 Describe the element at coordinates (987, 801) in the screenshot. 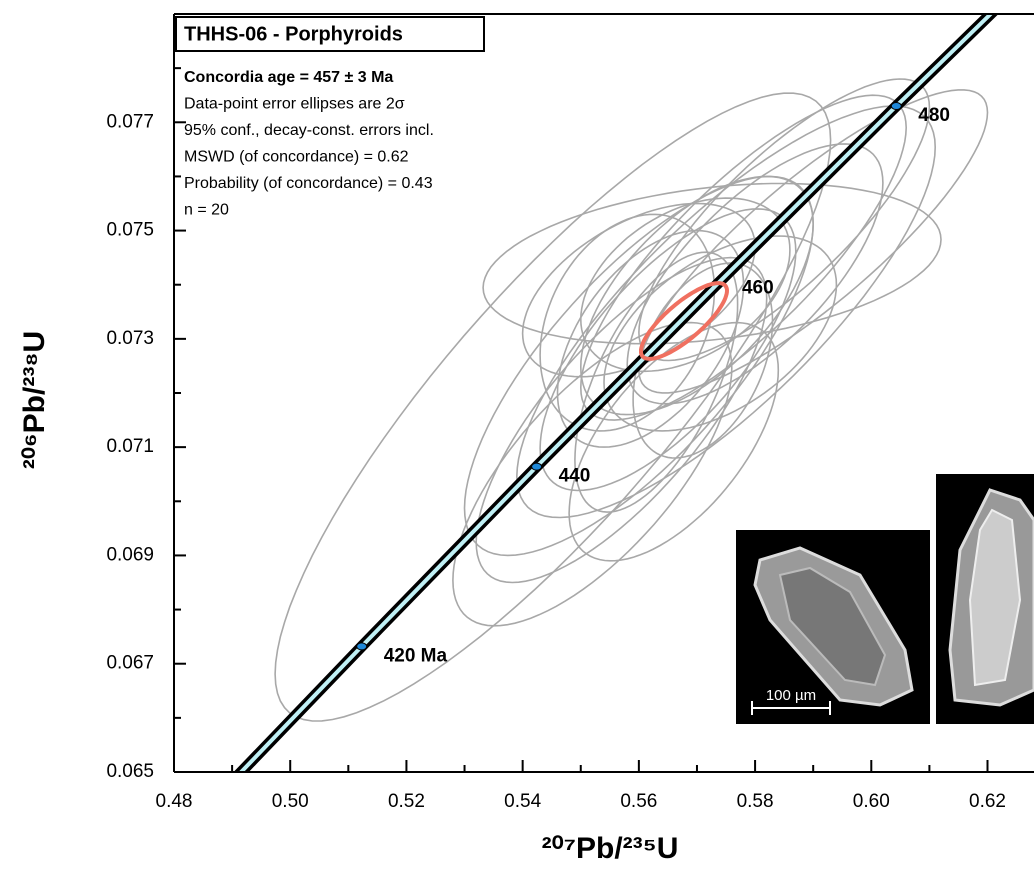

I see `x-tick-label: 0.62` at that location.